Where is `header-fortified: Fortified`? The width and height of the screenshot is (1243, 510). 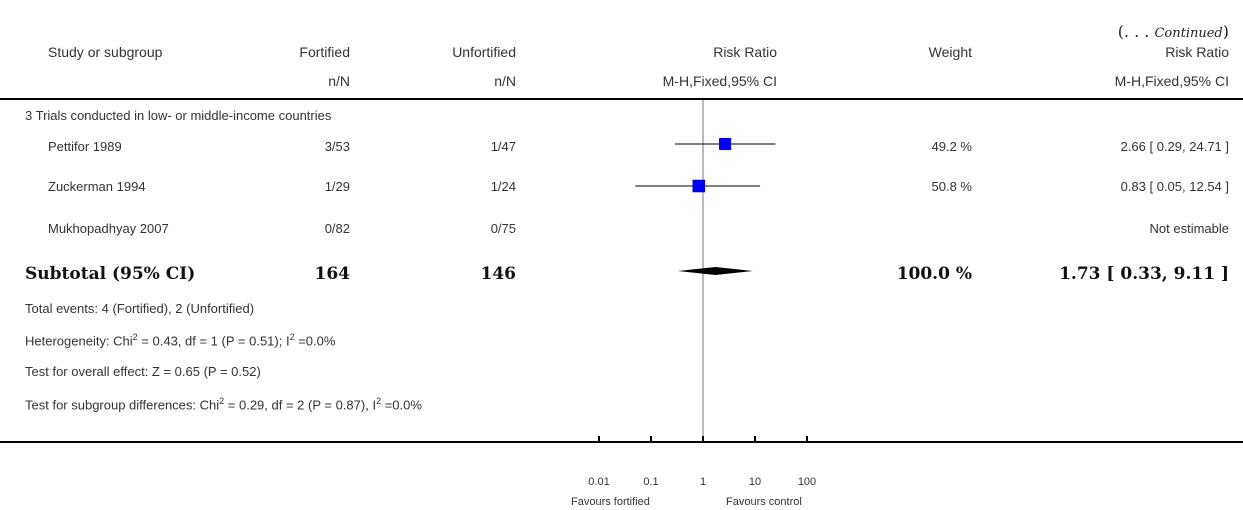 header-fortified: Fortified is located at coordinates (324, 52).